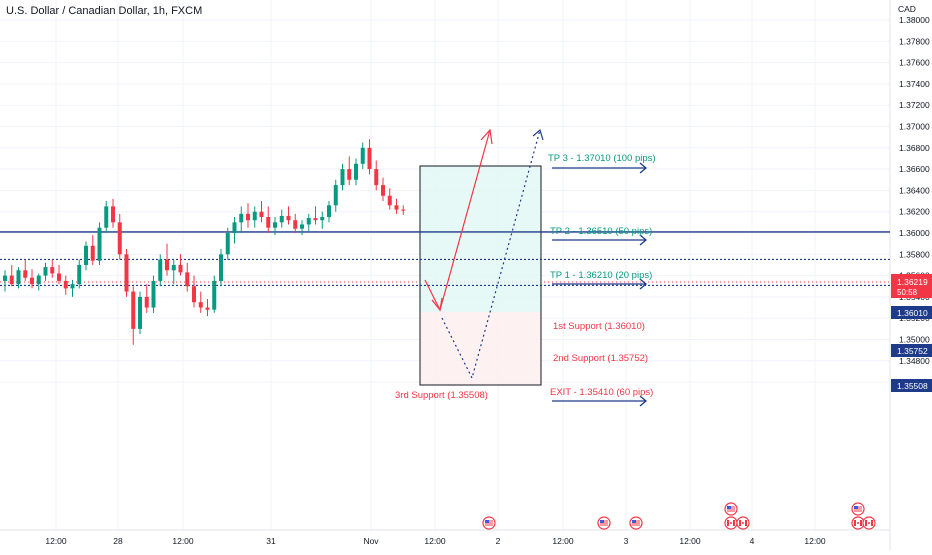 This screenshot has height=555, width=932. I want to click on tp3-arrow-head, so click(643, 168).